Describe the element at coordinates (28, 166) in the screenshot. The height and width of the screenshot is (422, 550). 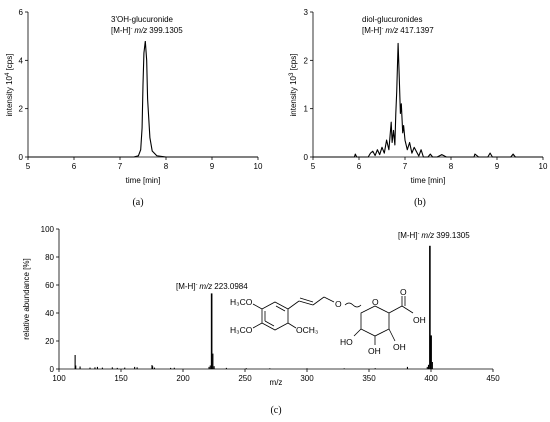
I see `panel-a-x-tick-label: 5` at that location.